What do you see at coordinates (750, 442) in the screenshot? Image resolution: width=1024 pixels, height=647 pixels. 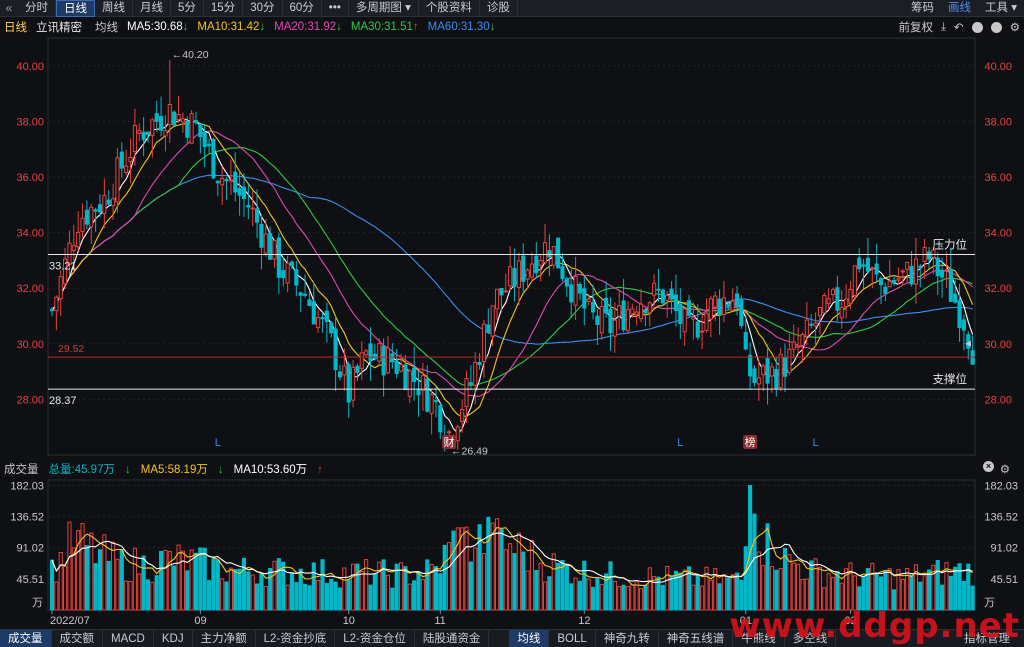 I see `event-marker-box` at bounding box center [750, 442].